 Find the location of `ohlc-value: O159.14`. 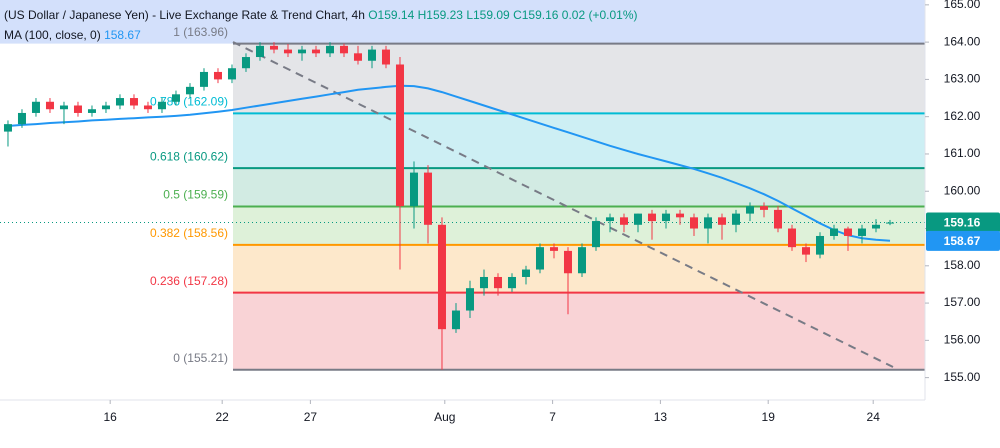

ohlc-value: O159.14 is located at coordinates (391, 15).